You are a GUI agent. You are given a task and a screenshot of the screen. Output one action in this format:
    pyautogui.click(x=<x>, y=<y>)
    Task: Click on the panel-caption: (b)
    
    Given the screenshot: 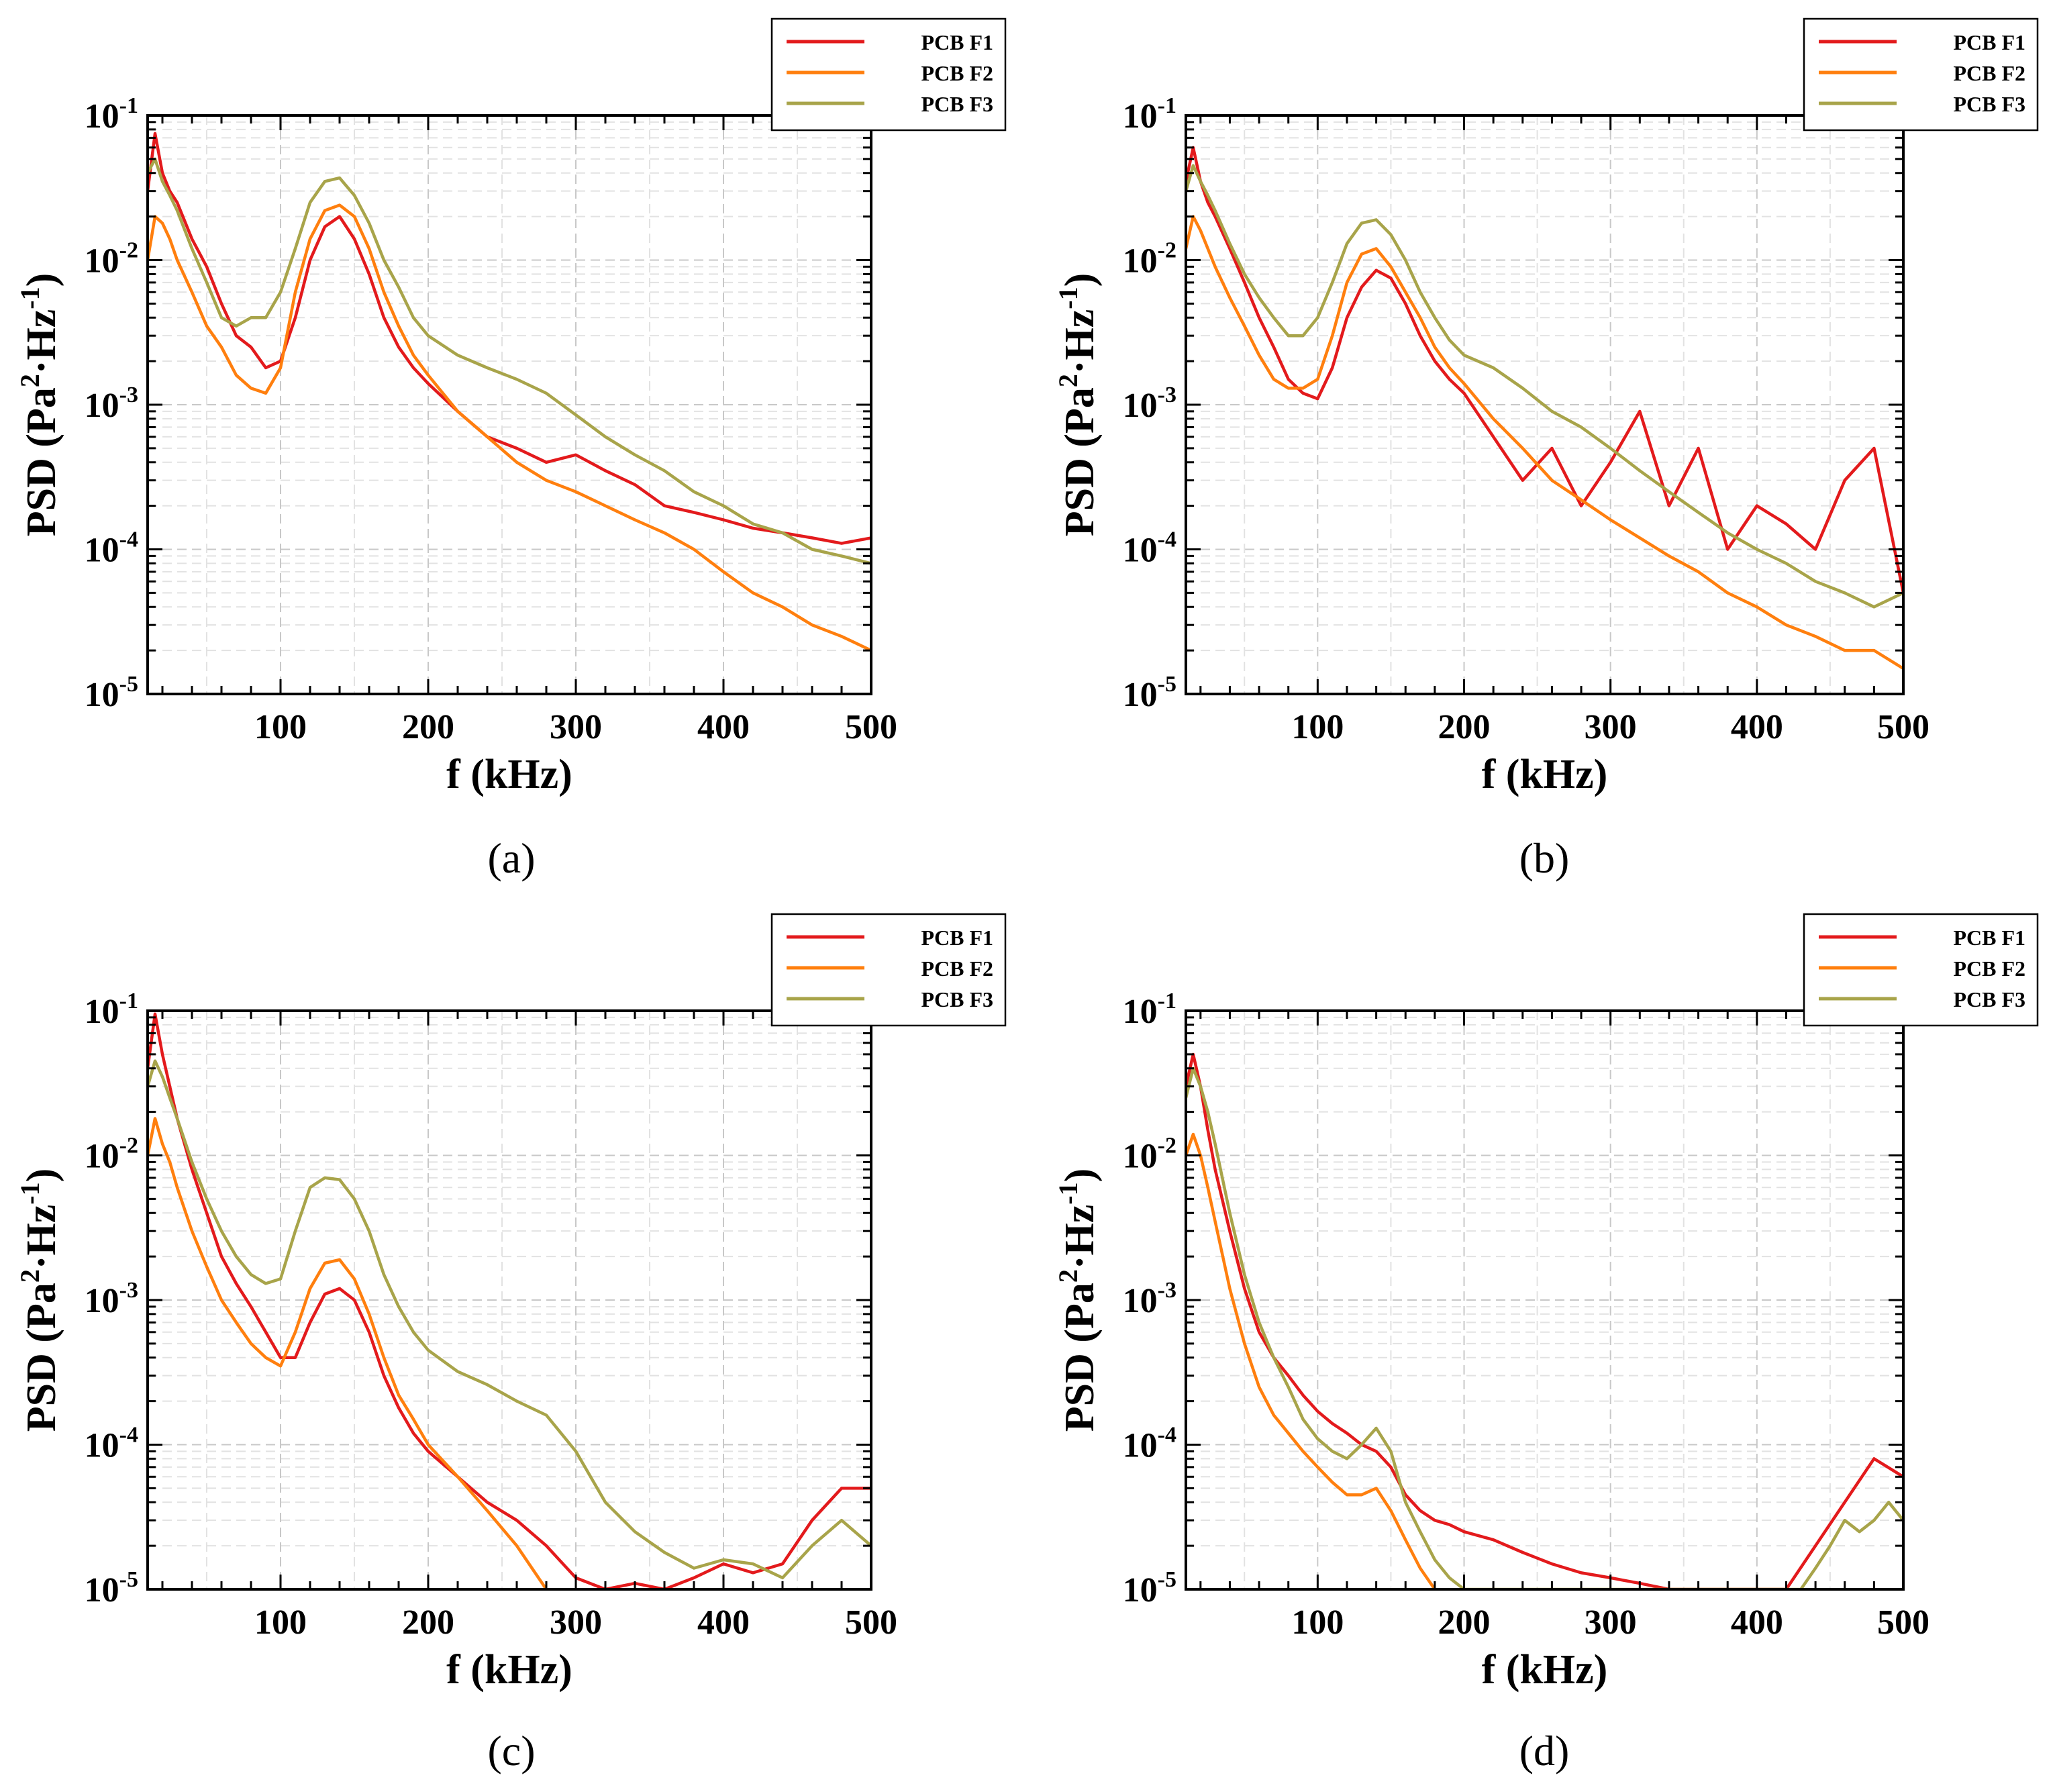 What is the action you would take?
    pyautogui.click(x=1544, y=858)
    